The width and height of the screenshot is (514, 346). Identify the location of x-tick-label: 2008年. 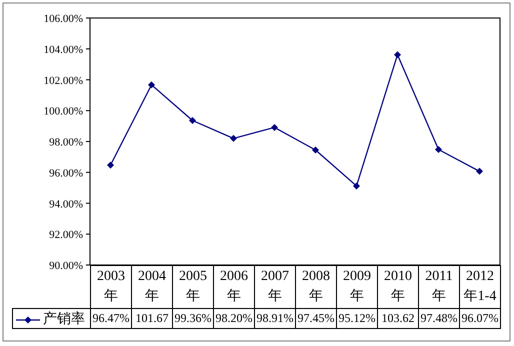
(316, 287).